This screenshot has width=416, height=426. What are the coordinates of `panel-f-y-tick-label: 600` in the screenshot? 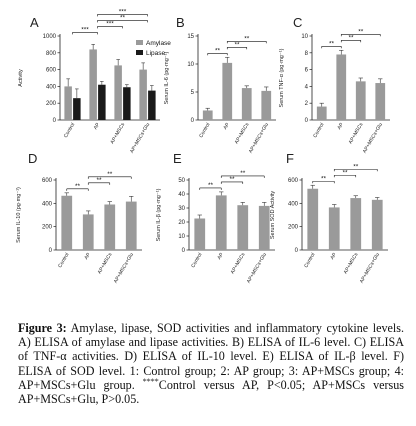 It's located at (293, 181).